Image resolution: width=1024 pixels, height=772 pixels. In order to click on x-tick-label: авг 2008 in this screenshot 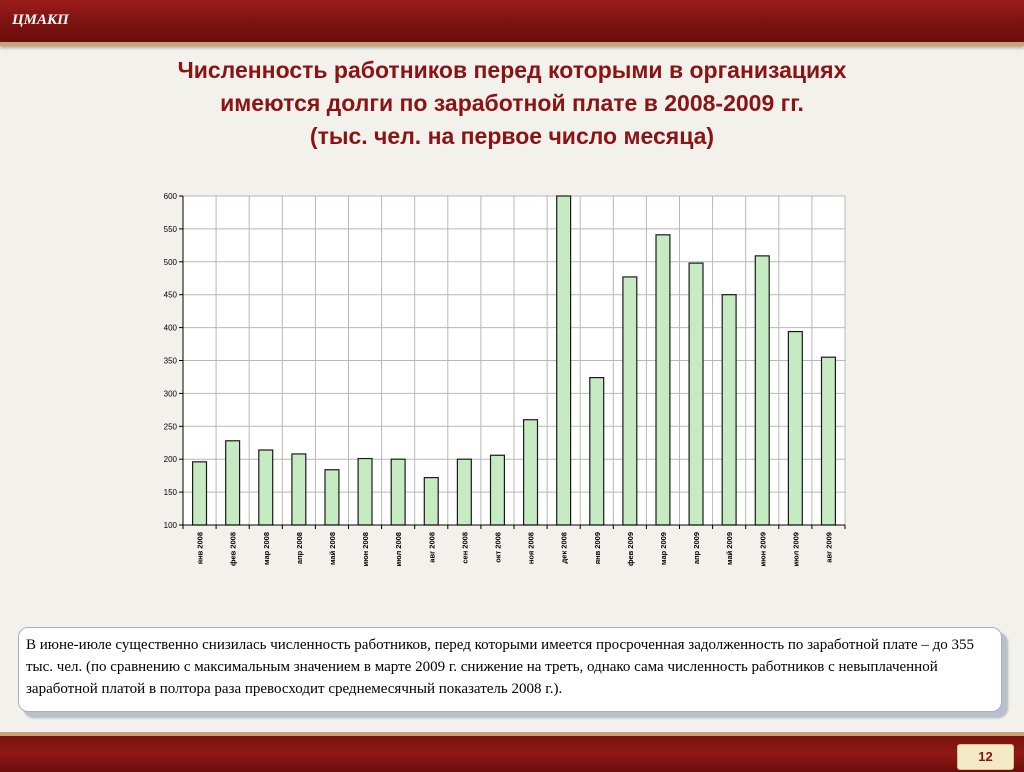, I will do `click(431, 547)`.